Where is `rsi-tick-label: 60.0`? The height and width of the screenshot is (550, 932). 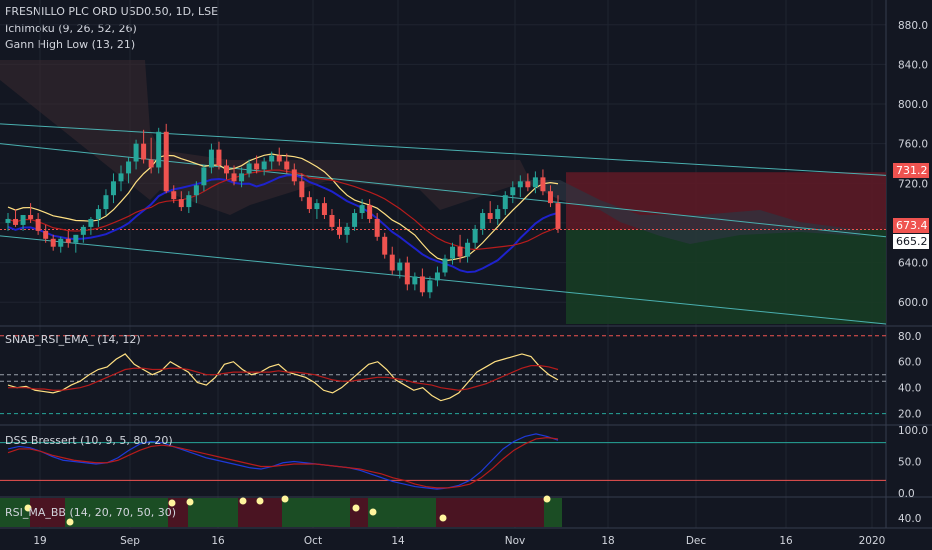 rsi-tick-label: 60.0 is located at coordinates (909, 363).